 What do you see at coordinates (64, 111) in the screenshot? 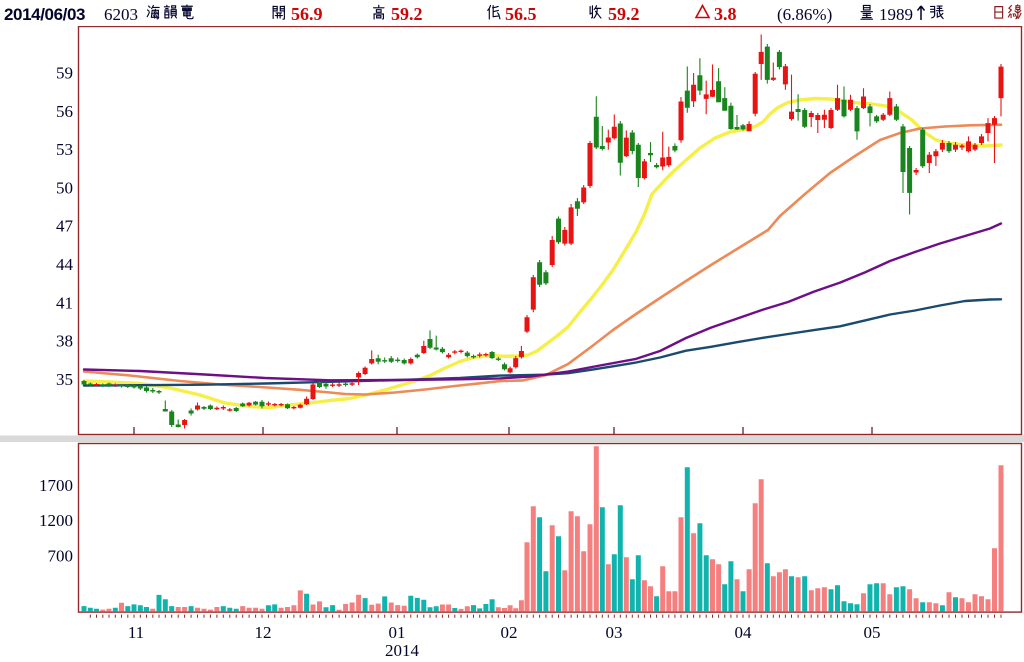
I see `svg-text: 56` at bounding box center [64, 111].